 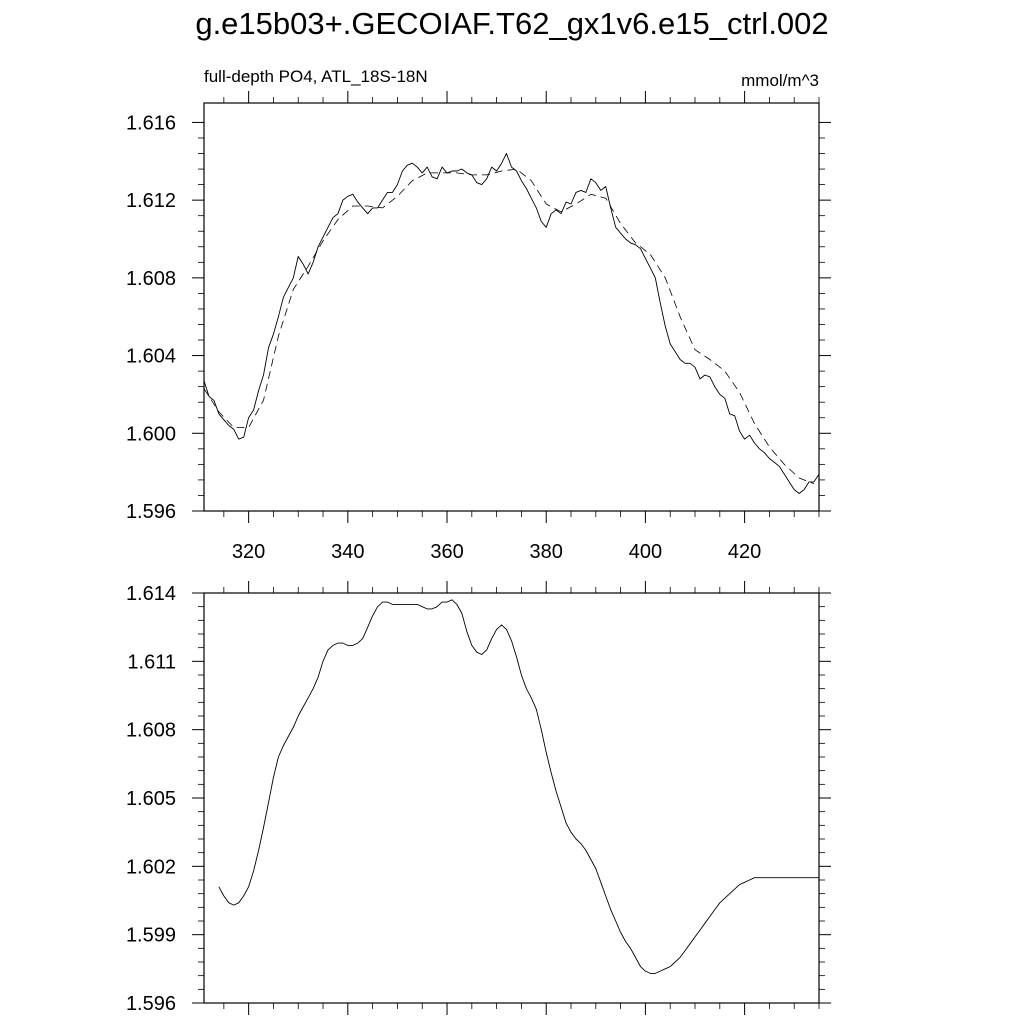 What do you see at coordinates (151, 731) in the screenshot?
I see `bottom-y-tick-label: 1.608` at bounding box center [151, 731].